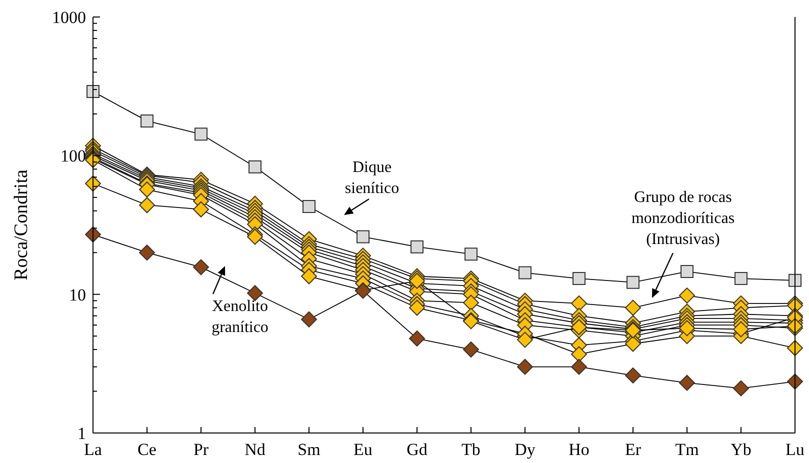 The height and width of the screenshot is (463, 809). Describe the element at coordinates (417, 449) in the screenshot. I see `x-tick-label: Gd` at that location.